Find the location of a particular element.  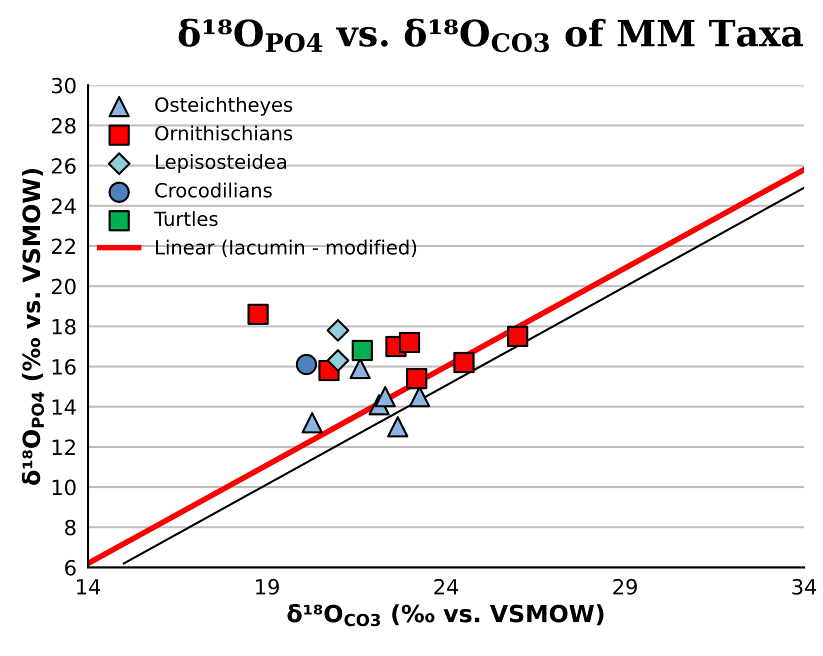

chart-title: δ¹⁸O$_{PO4}$ vs. δ¹⁸O$_{CO3}$ of MM Taxa is located at coordinates (491, 35).